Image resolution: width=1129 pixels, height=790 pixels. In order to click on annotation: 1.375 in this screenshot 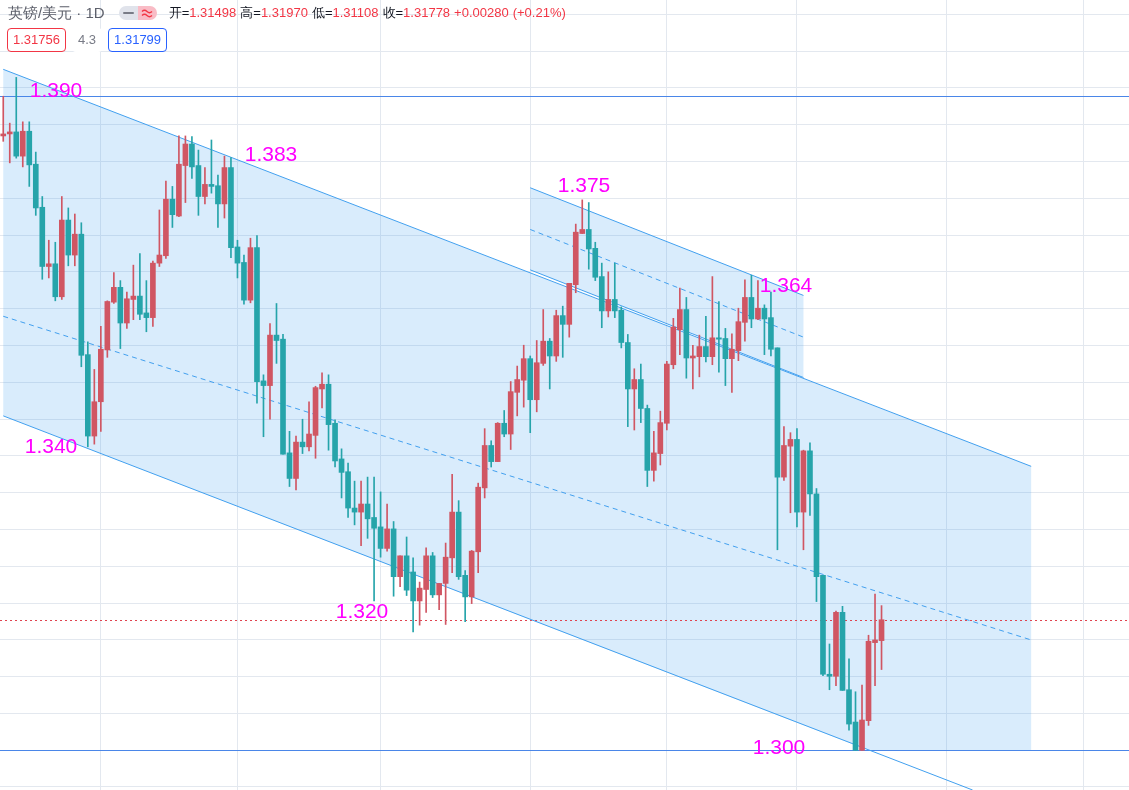, I will do `click(584, 184)`.